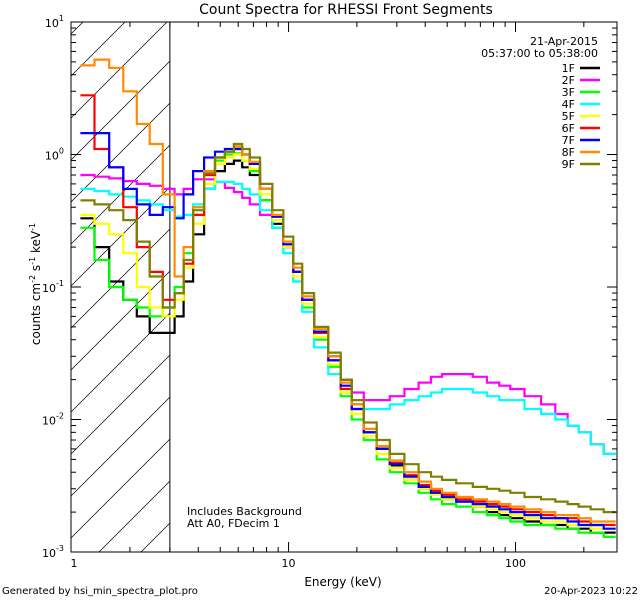 This screenshot has width=640, height=600. What do you see at coordinates (515, 563) in the screenshot?
I see `x-tick-label: 100` at bounding box center [515, 563].